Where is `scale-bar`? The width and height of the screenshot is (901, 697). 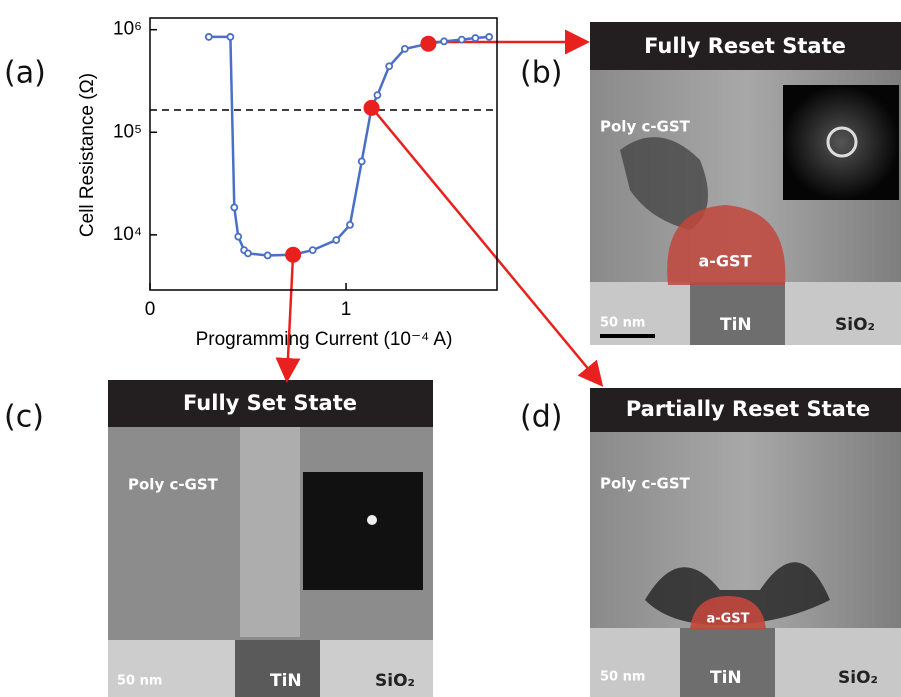 scale-bar is located at coordinates (627, 336).